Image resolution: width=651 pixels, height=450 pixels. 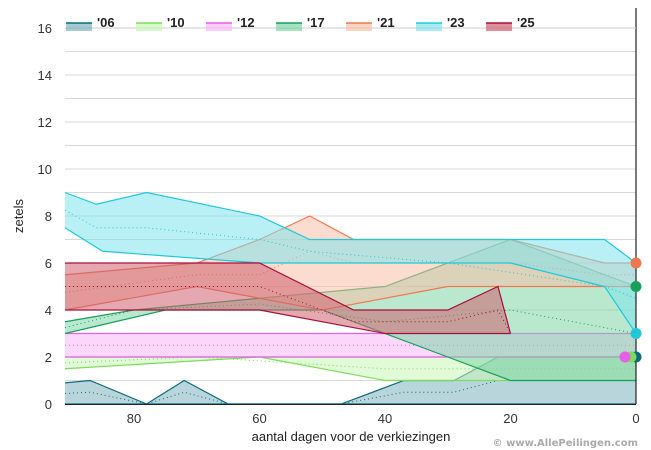 What do you see at coordinates (350, 363) in the screenshot?
I see `series-mean-line` at bounding box center [350, 363].